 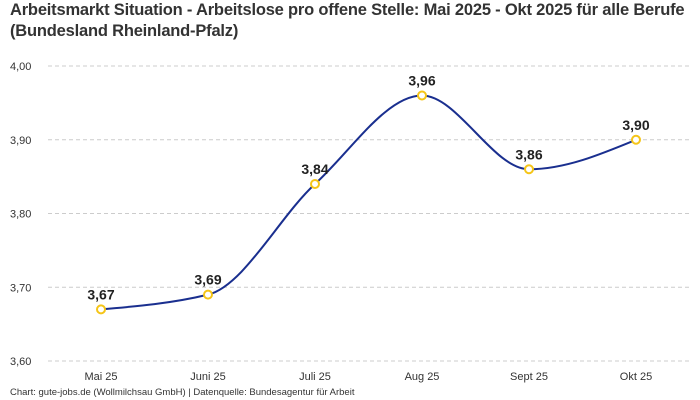 What do you see at coordinates (100, 377) in the screenshot?
I see `x-tick-label: Mai 25` at bounding box center [100, 377].